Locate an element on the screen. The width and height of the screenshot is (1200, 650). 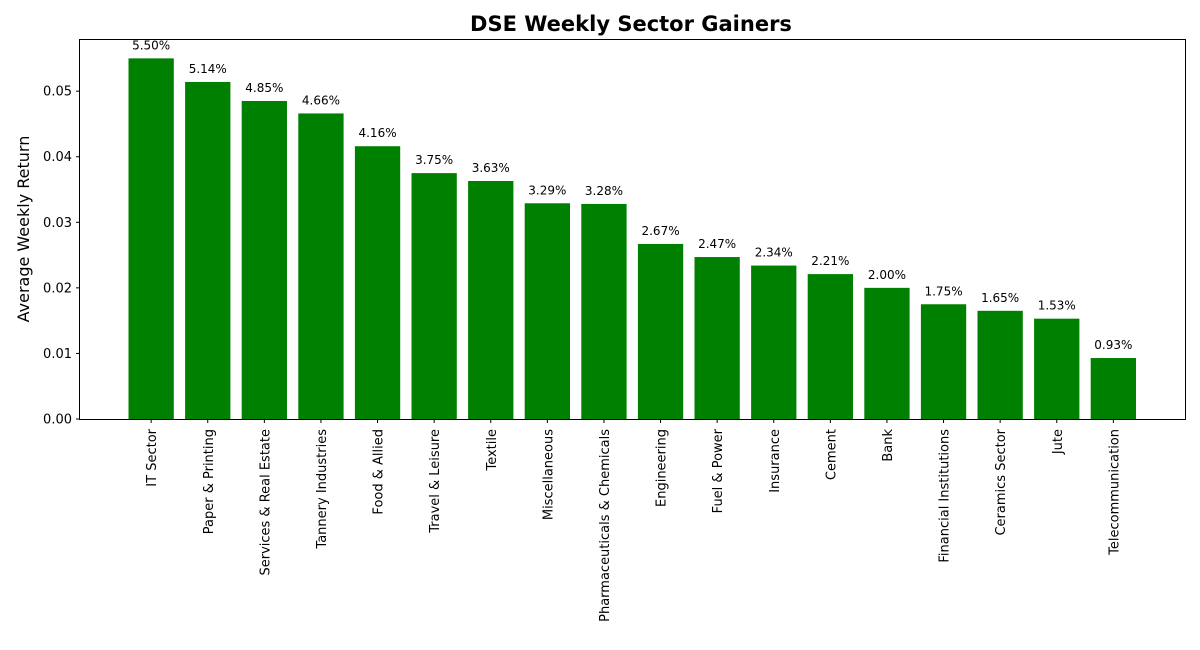
data-label-5: 3.75% is located at coordinates (434, 160).